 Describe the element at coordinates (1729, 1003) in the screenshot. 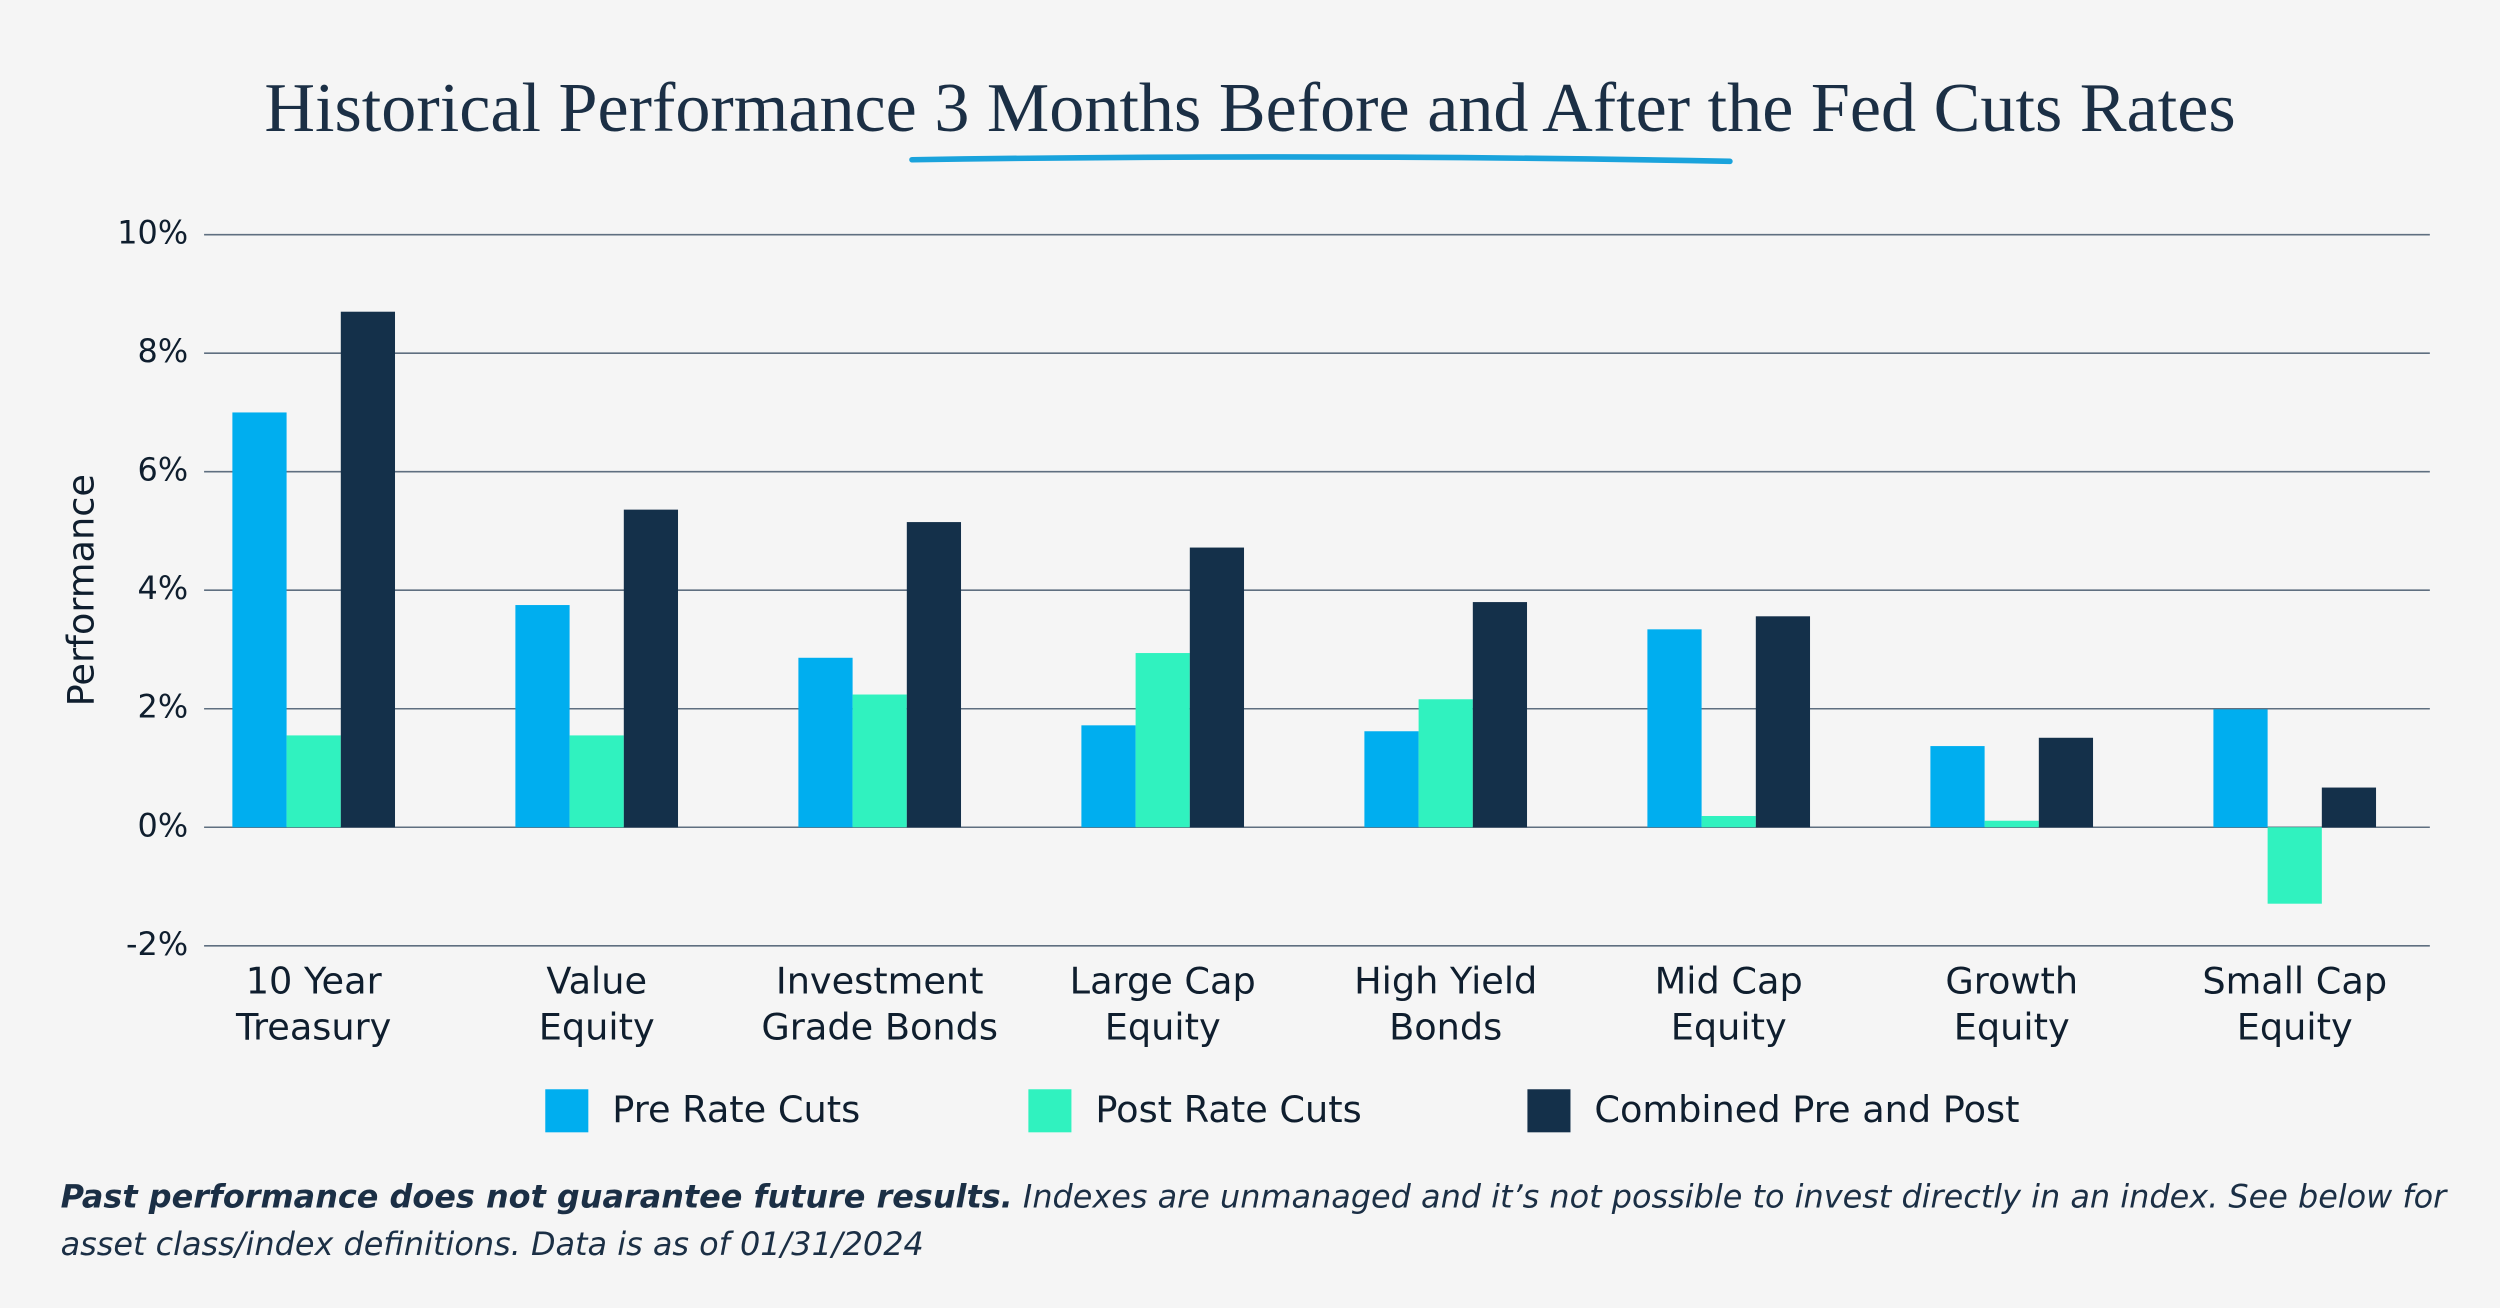

I see `x-tick-label: Mid Cap Equity` at that location.